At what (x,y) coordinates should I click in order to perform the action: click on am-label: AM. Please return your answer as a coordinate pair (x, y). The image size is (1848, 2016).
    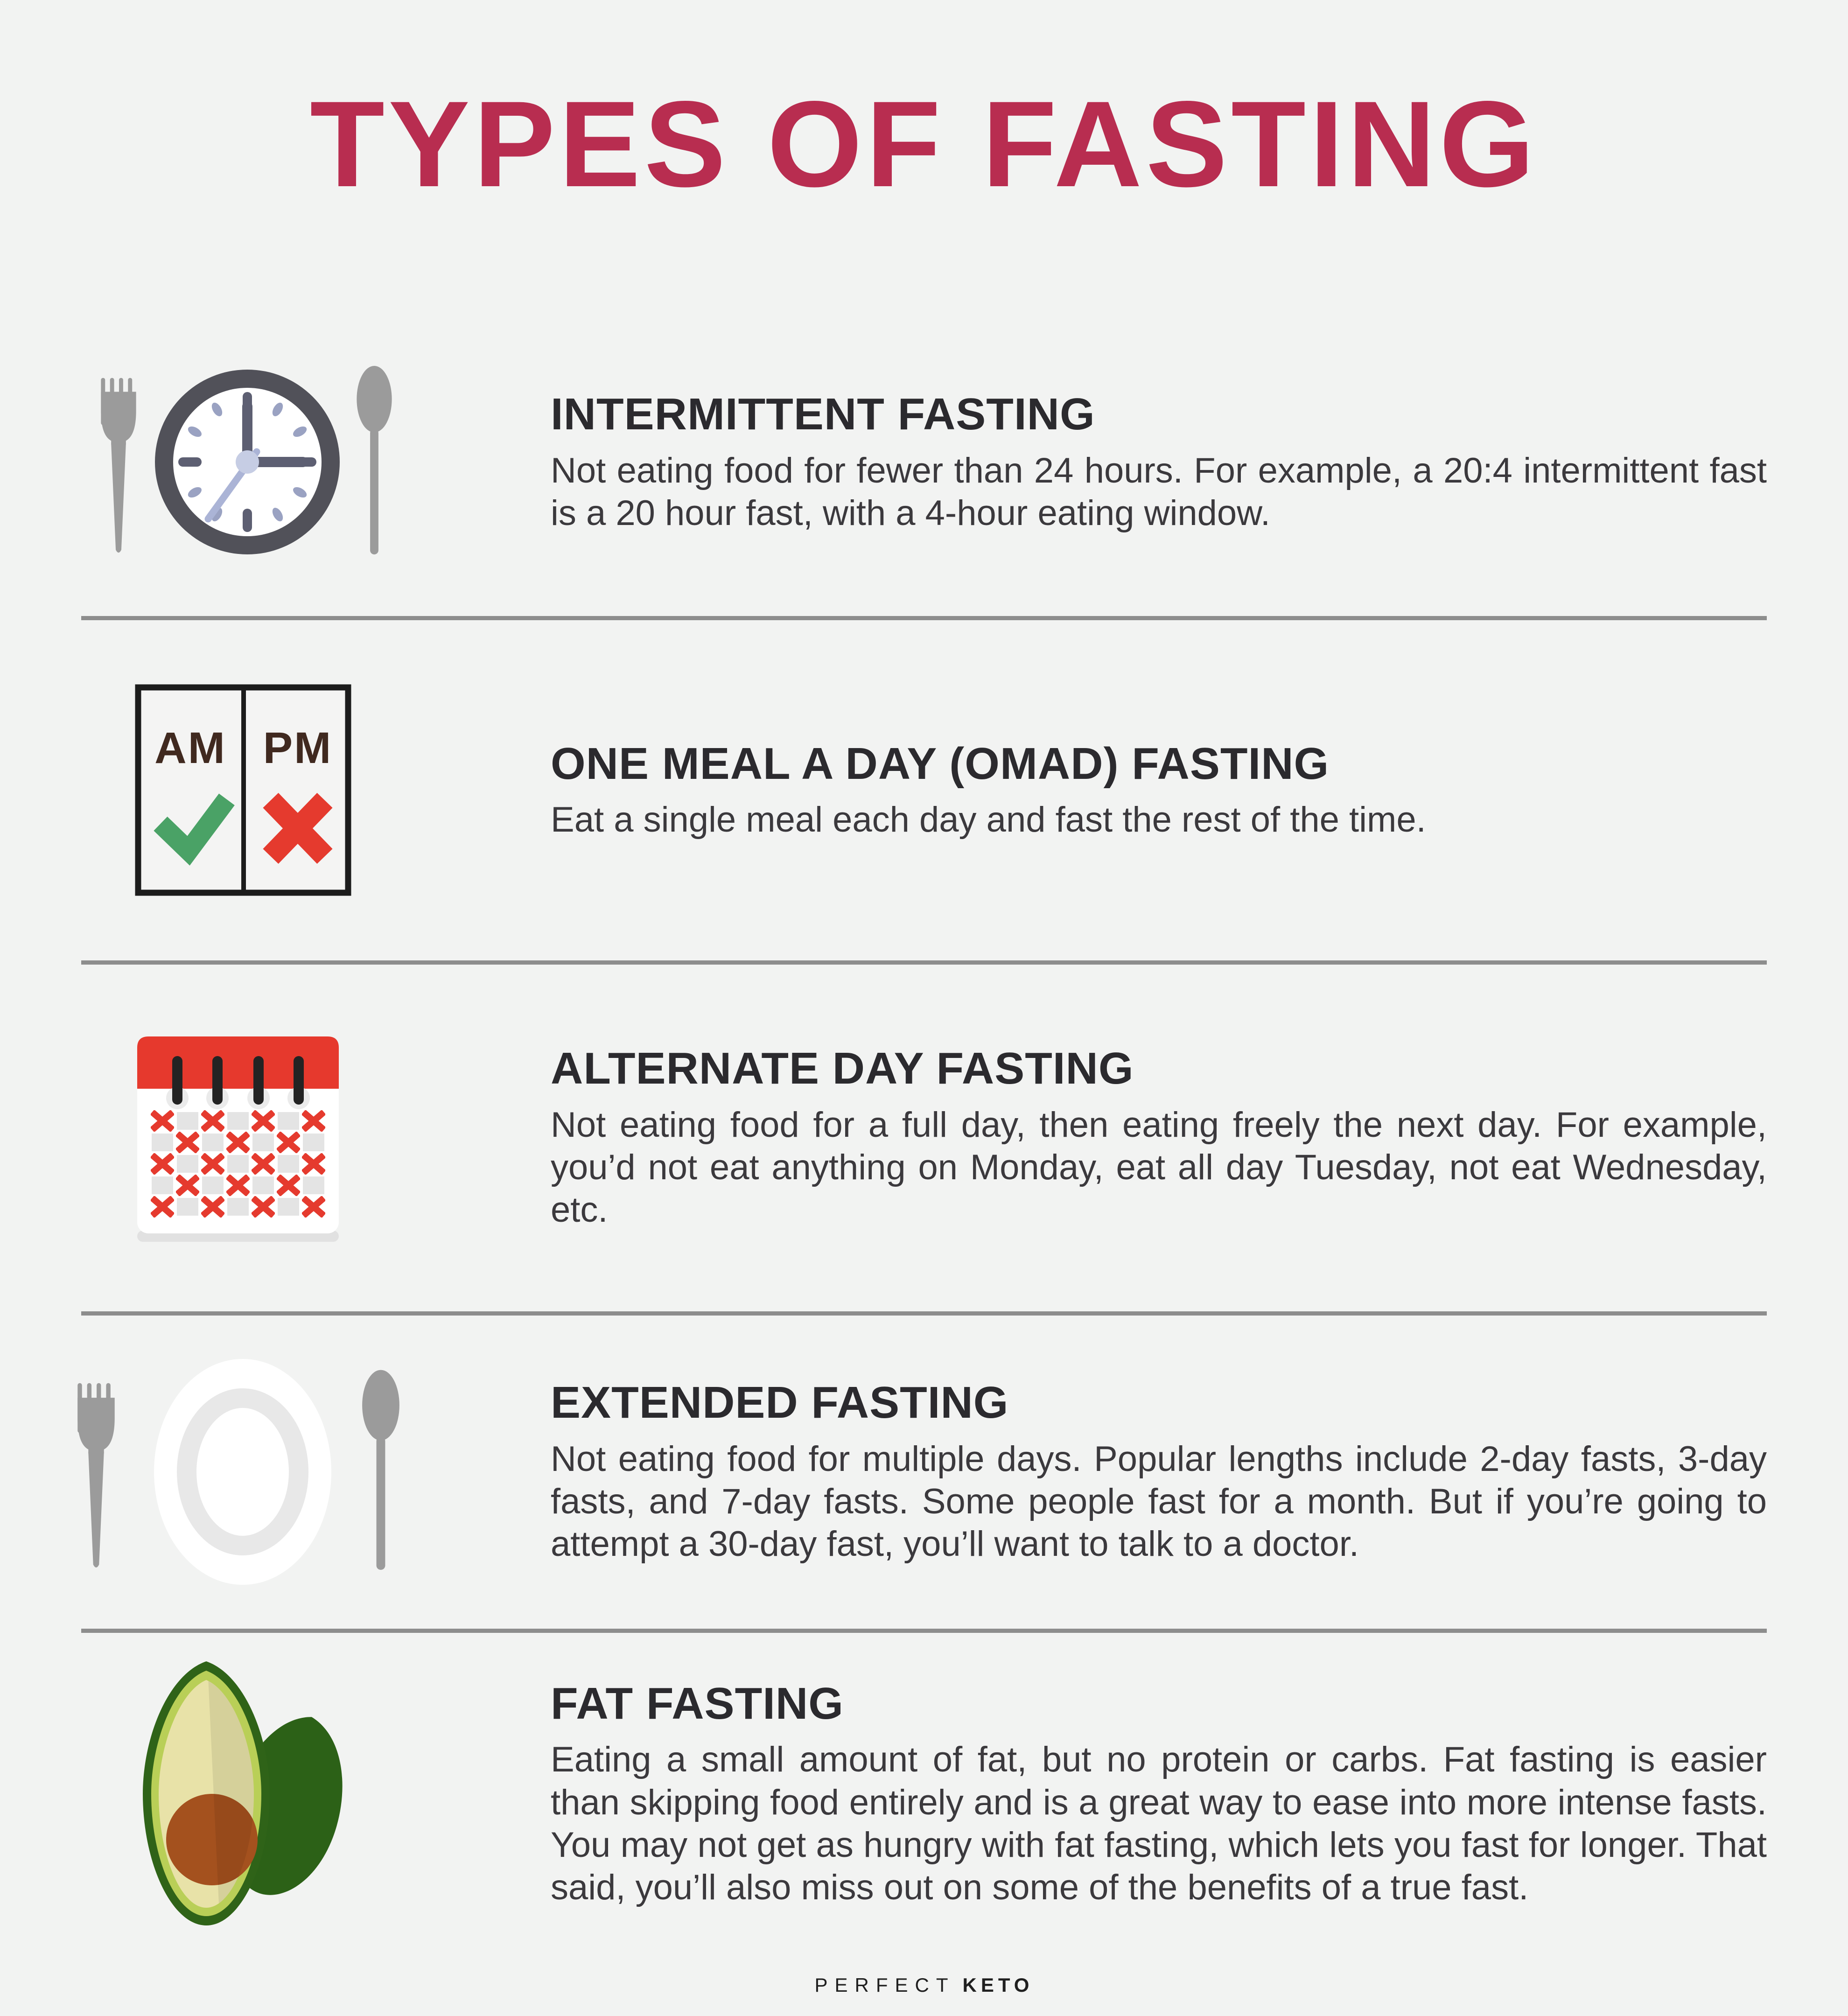
    Looking at the image, I should click on (190, 748).